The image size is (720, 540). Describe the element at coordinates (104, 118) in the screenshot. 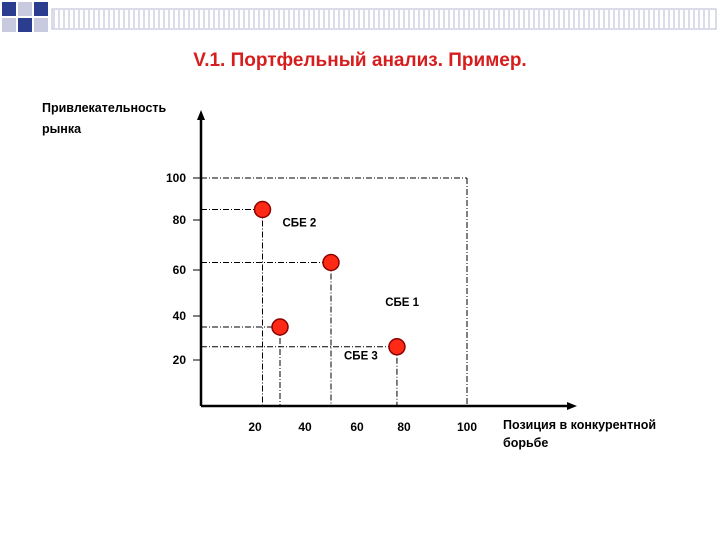

I see `y-axis-label: Привлекательность рынка` at that location.